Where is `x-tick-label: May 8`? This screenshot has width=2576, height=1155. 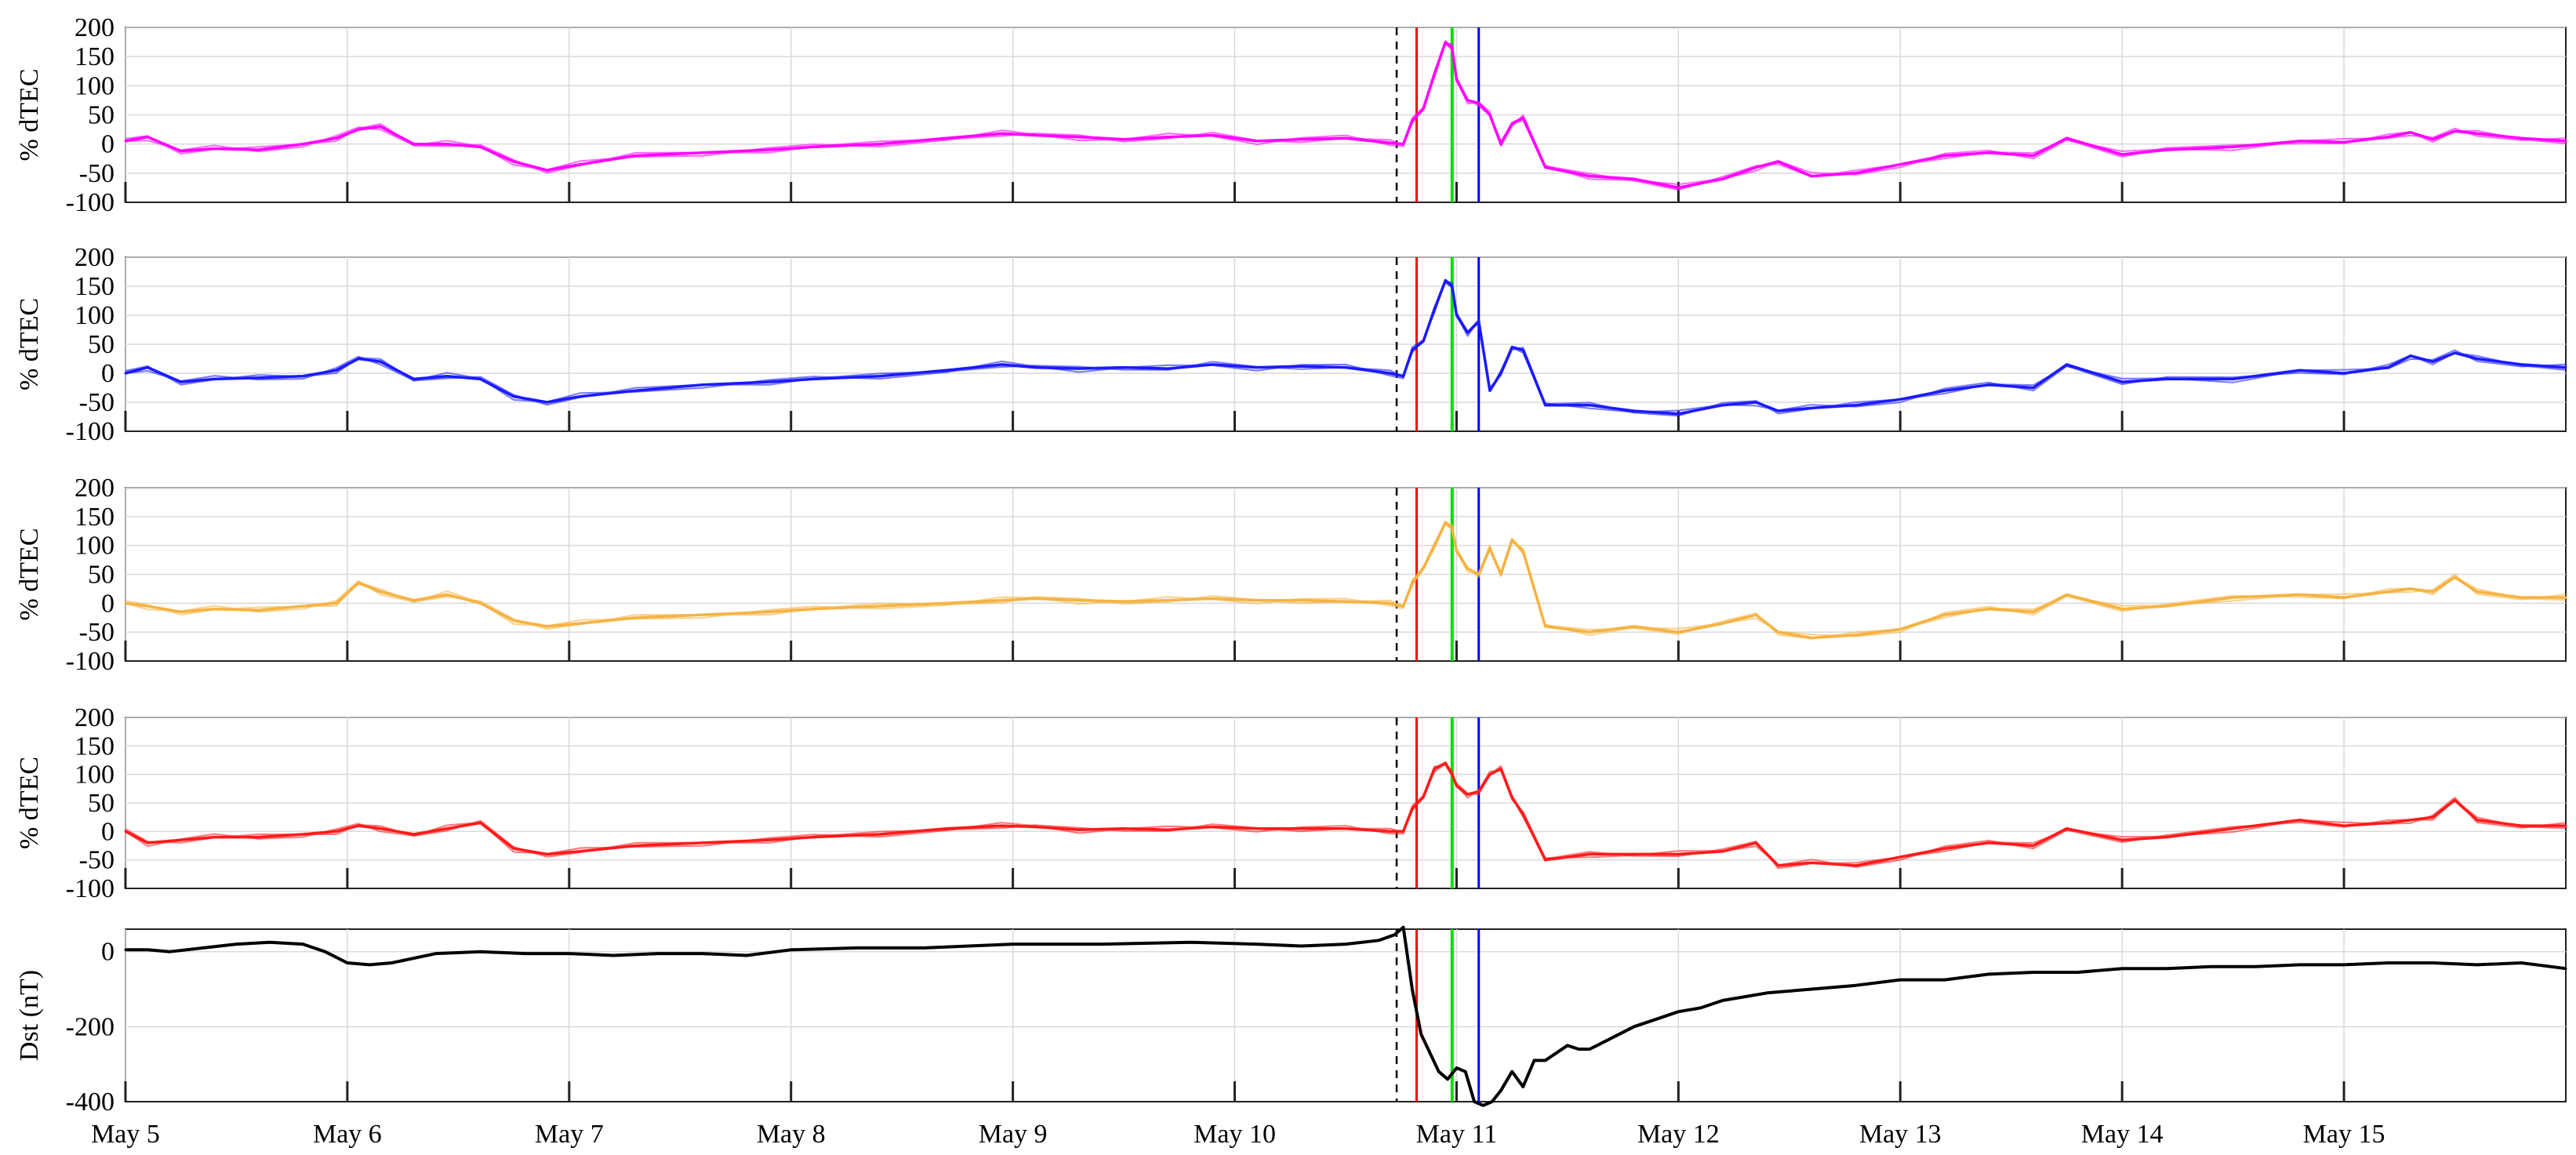 x-tick-label: May 8 is located at coordinates (791, 1135).